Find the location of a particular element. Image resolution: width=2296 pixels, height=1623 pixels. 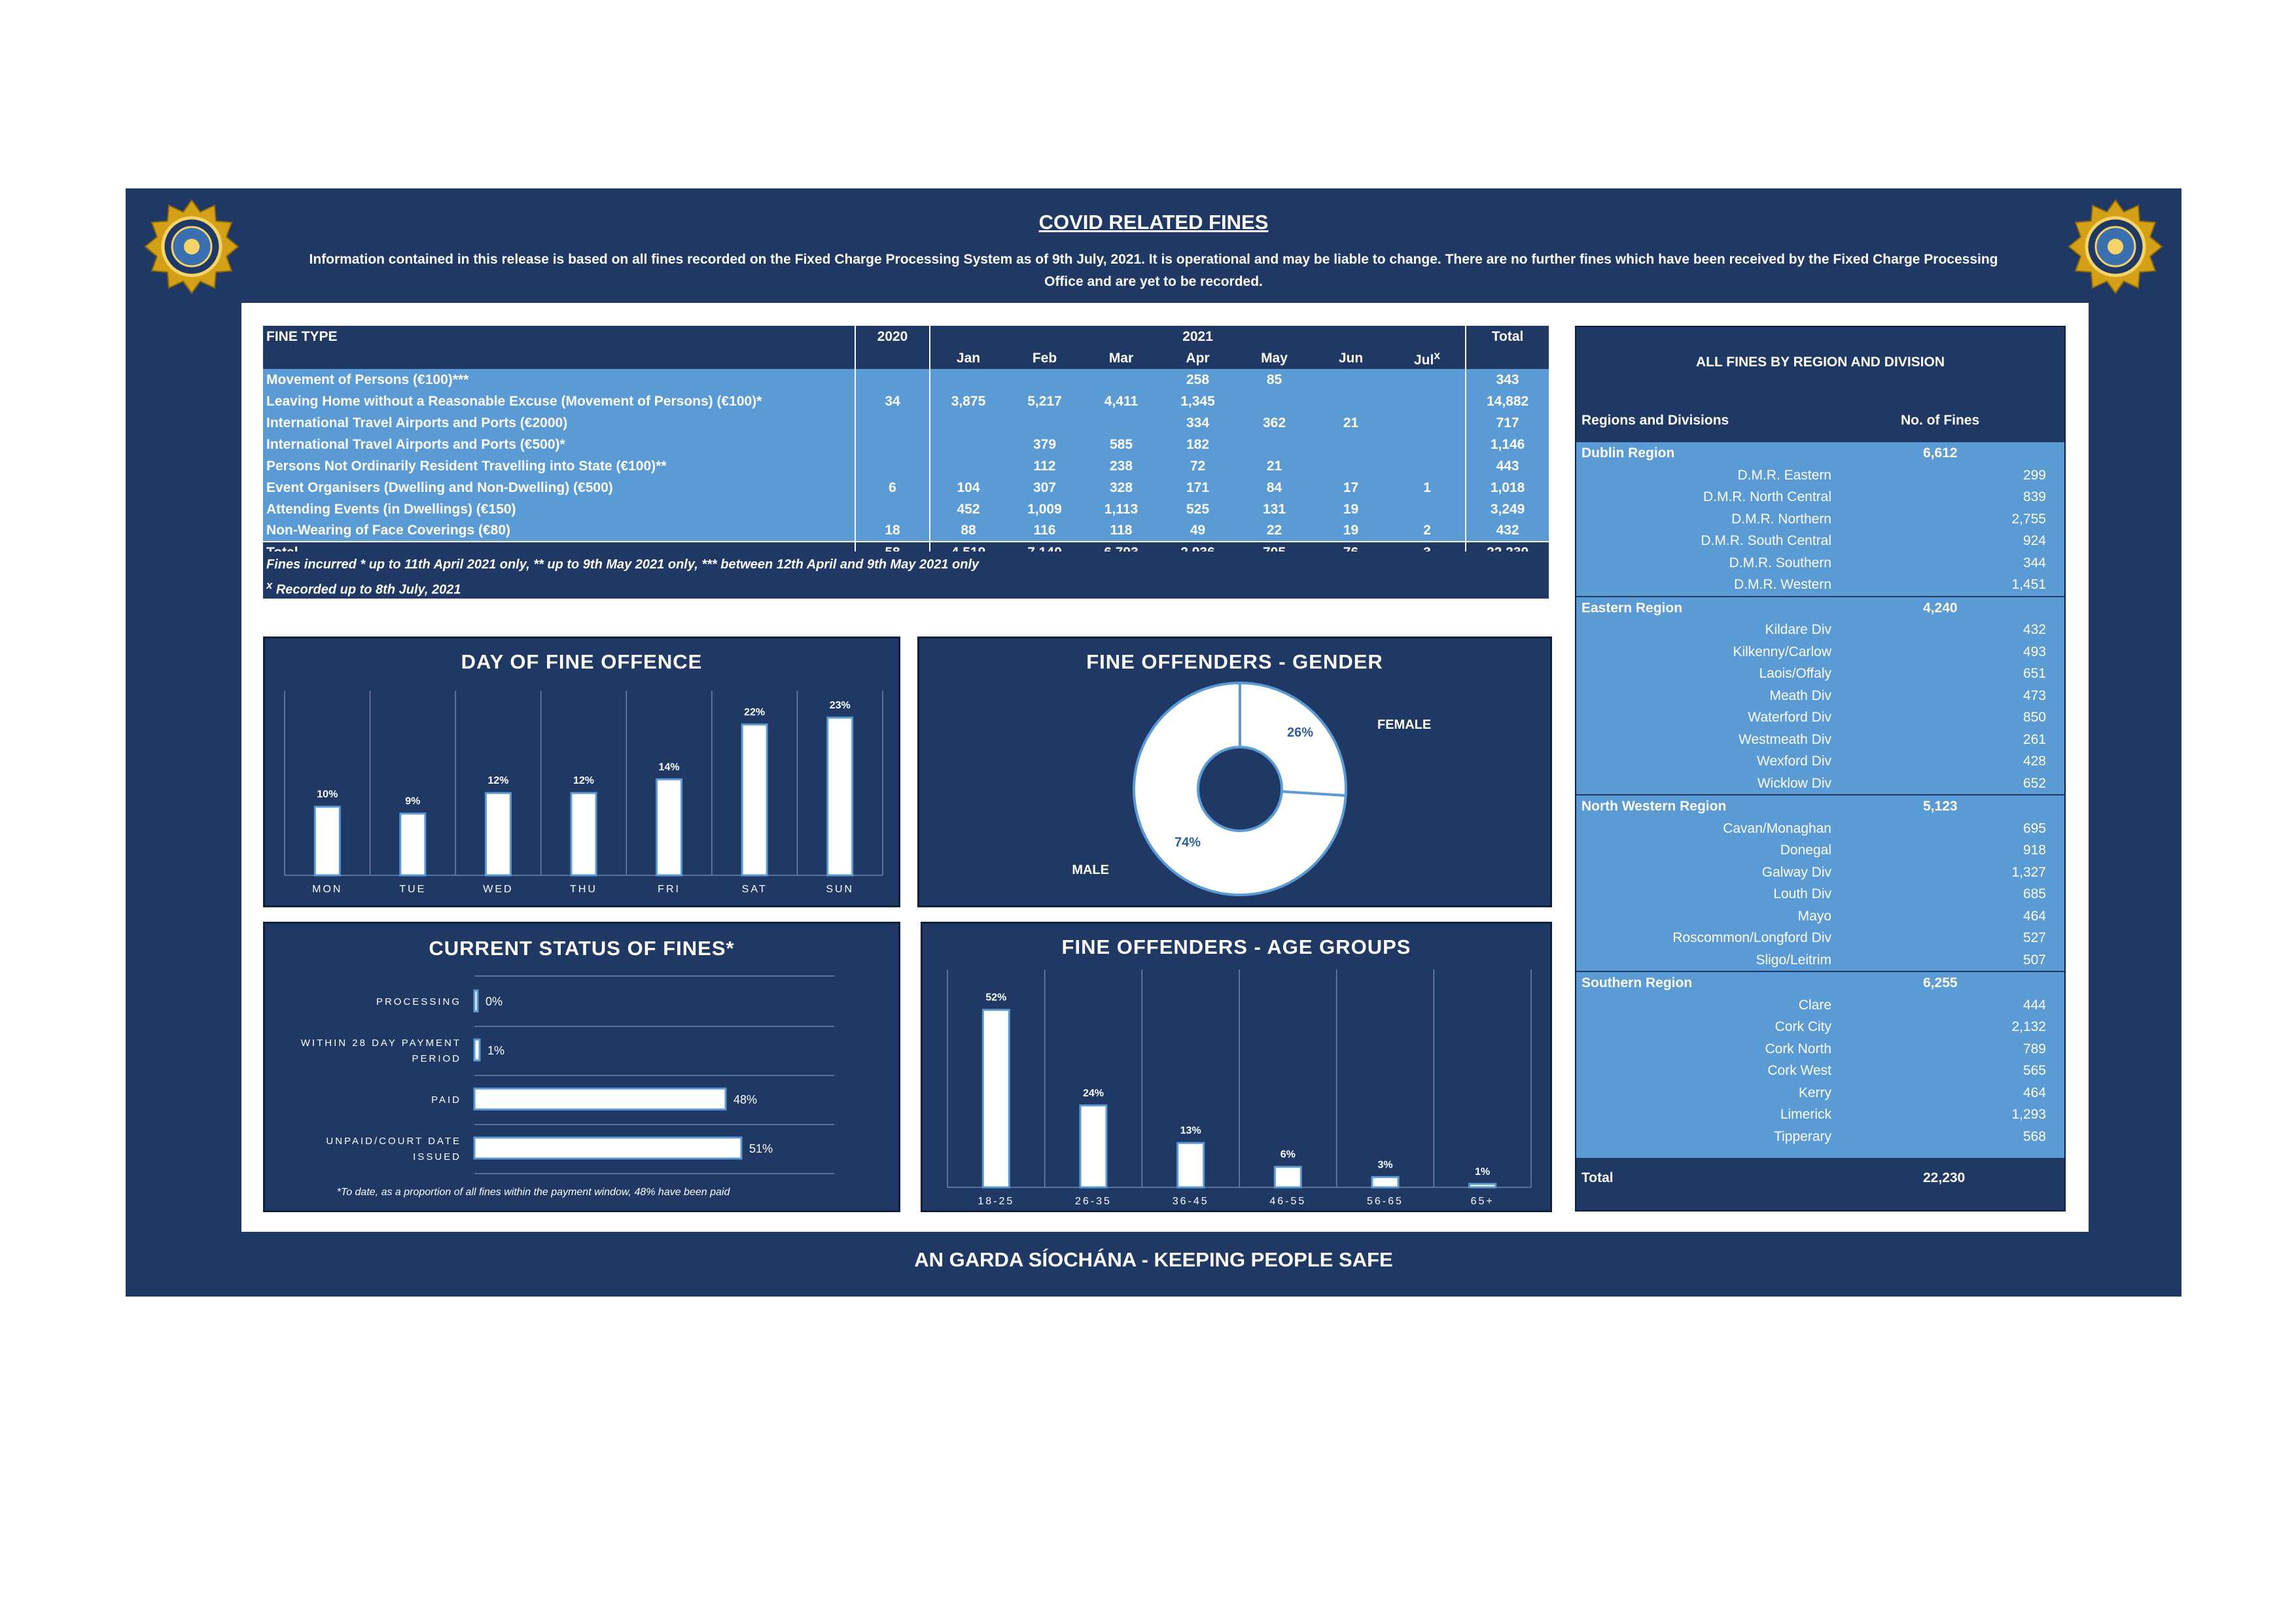

division-row: D.M.R. South Central 924 is located at coordinates (1820, 541).